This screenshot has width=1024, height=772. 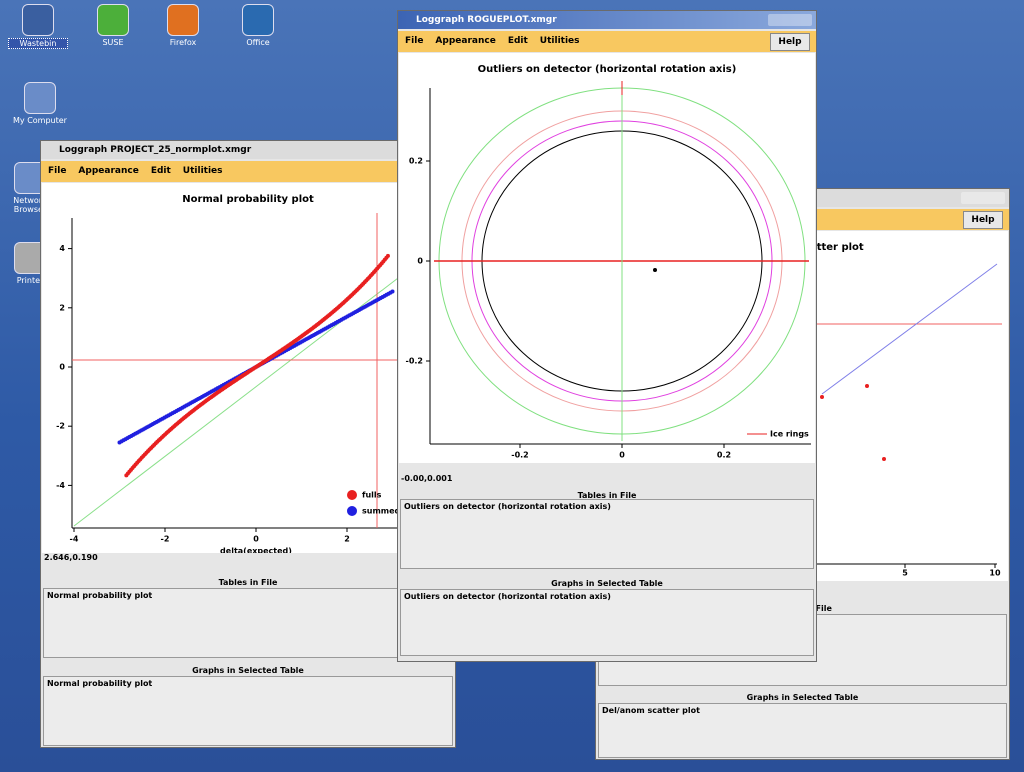 I want to click on icon-label: My Computer, so click(x=40, y=120).